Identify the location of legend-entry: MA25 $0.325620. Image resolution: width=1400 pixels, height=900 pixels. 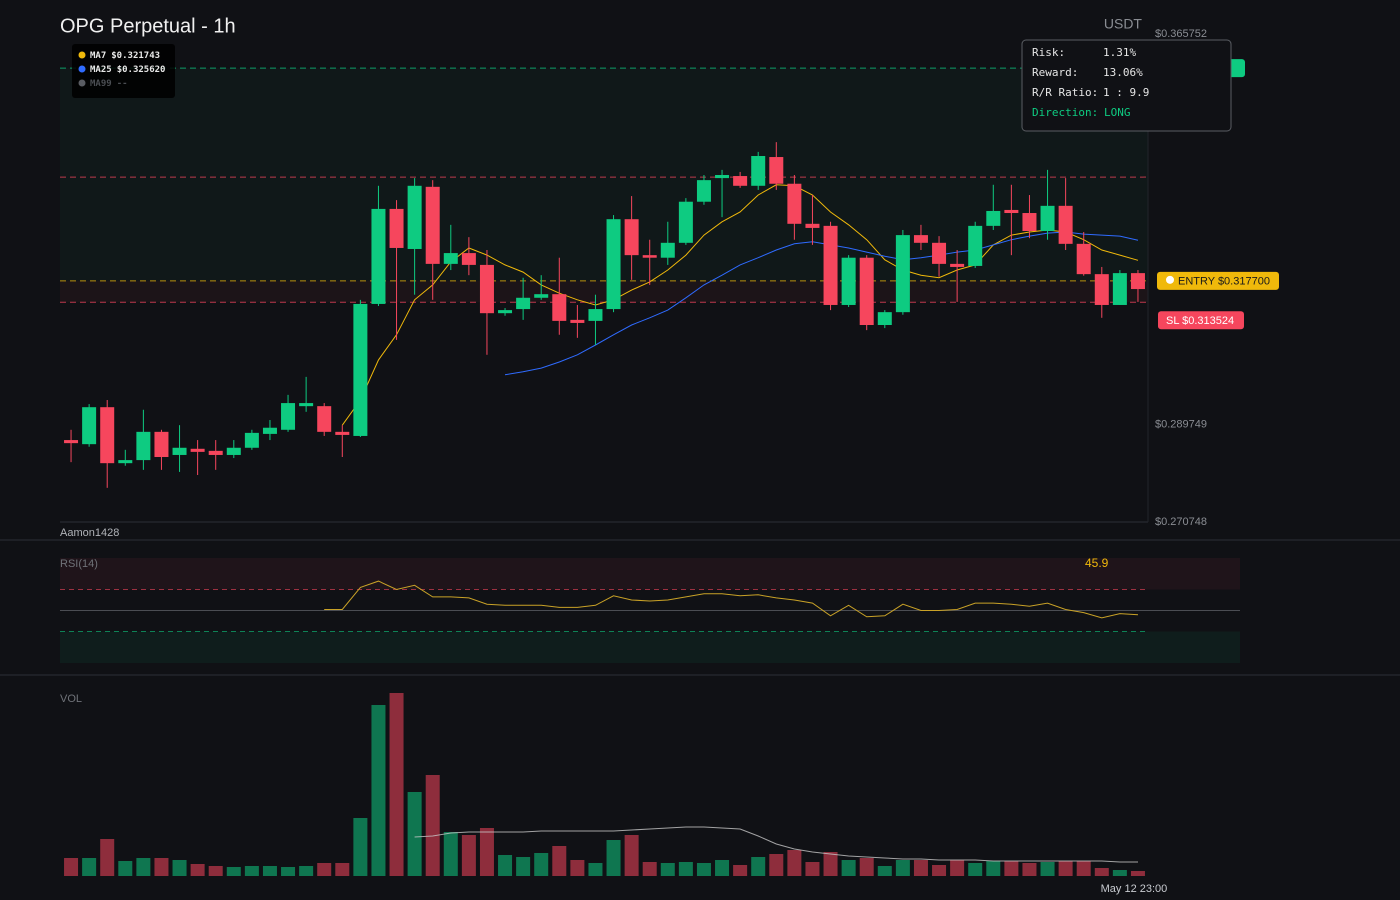
(127, 70).